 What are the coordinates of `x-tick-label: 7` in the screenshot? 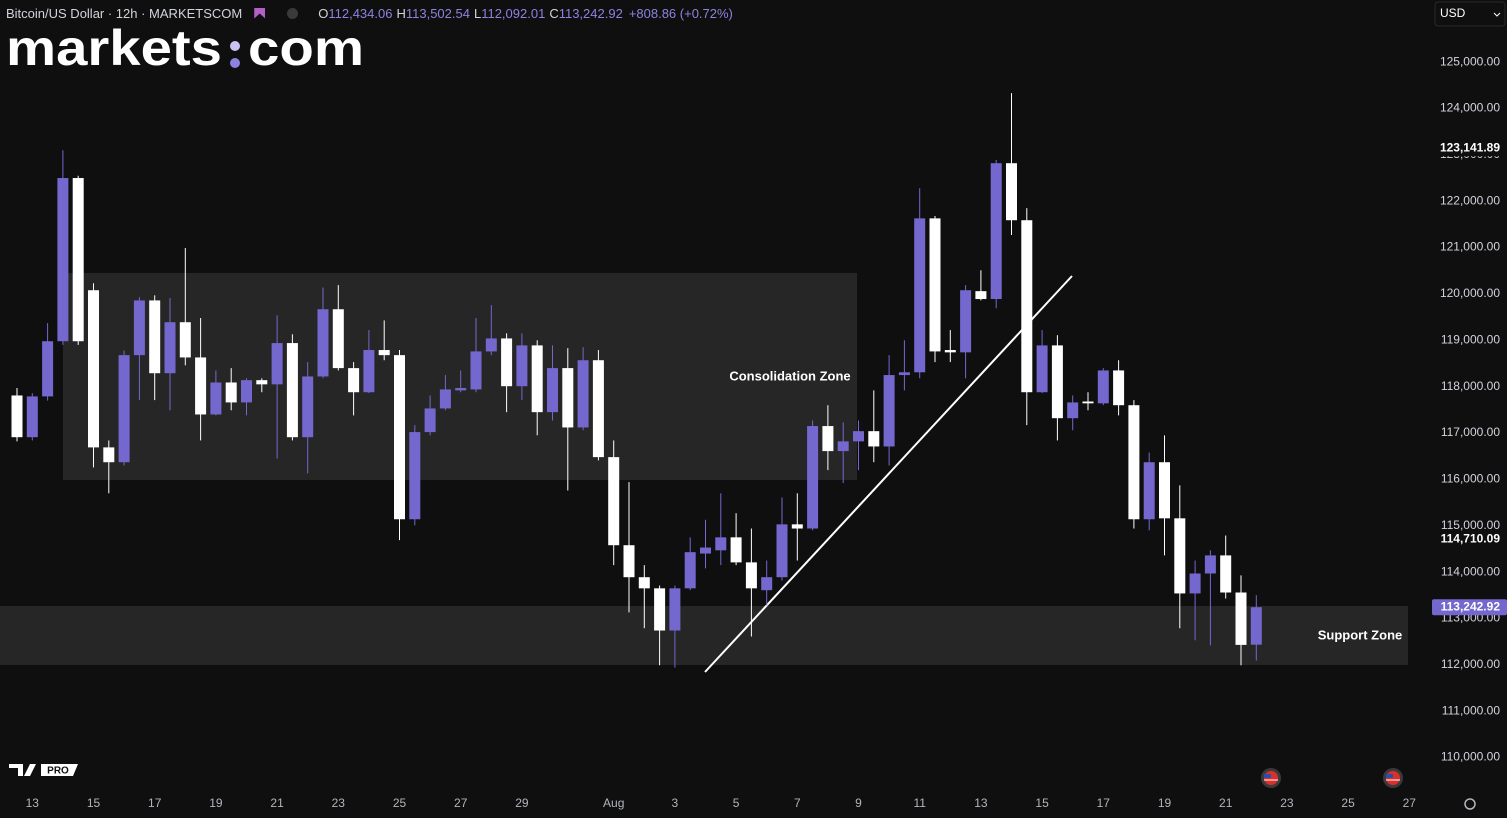 It's located at (797, 803).